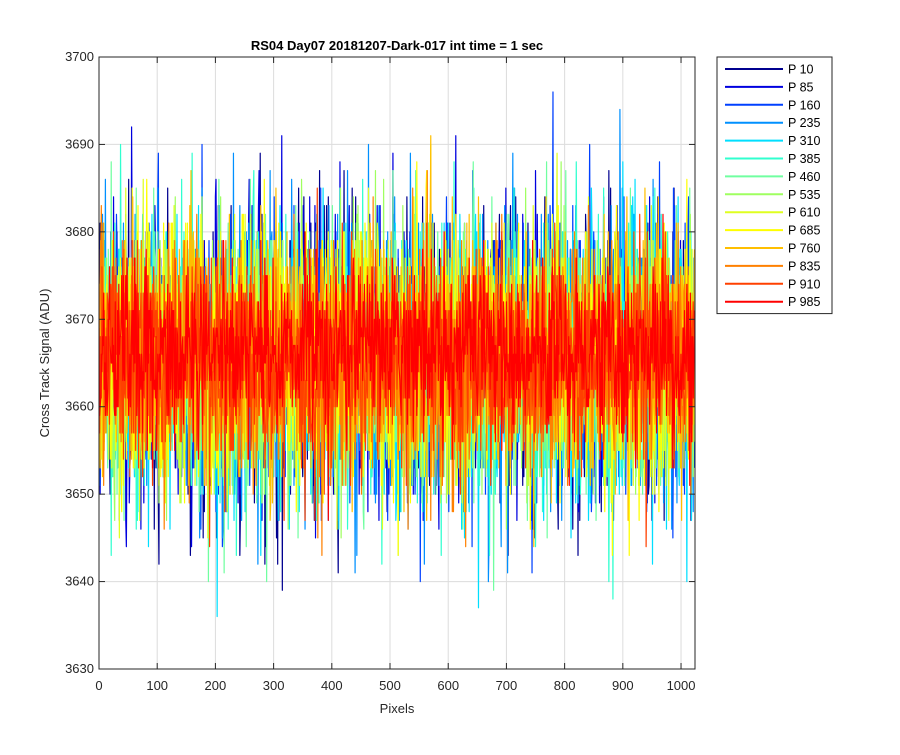  I want to click on legend-label: P 835, so click(804, 266).